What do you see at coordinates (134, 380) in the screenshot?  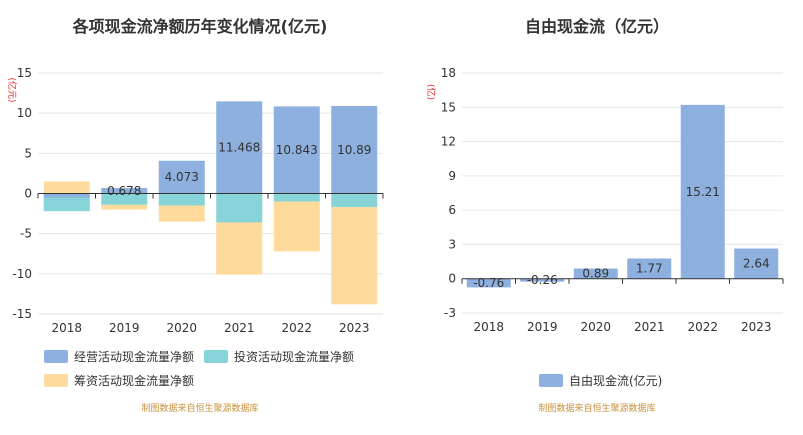 I see `legend-label-financing: 筹资活动现金流量净额` at bounding box center [134, 380].